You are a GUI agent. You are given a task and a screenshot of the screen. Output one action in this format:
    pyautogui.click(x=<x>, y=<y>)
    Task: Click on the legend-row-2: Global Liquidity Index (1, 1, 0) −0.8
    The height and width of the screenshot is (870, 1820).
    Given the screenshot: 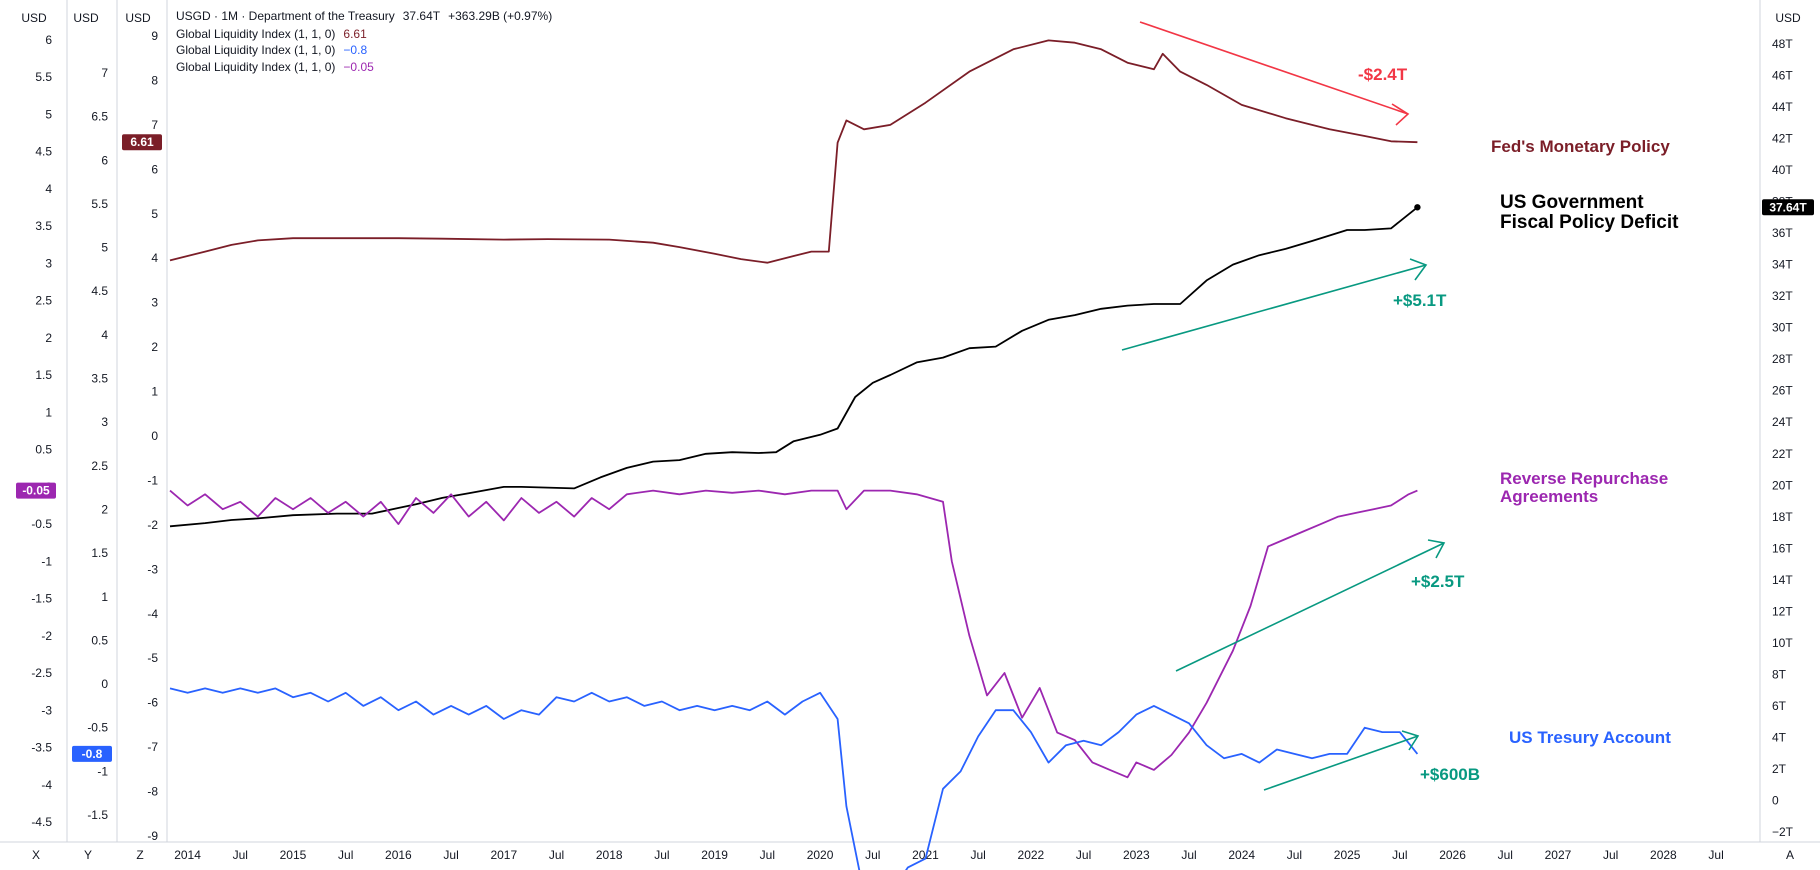 What is the action you would take?
    pyautogui.click(x=271, y=50)
    